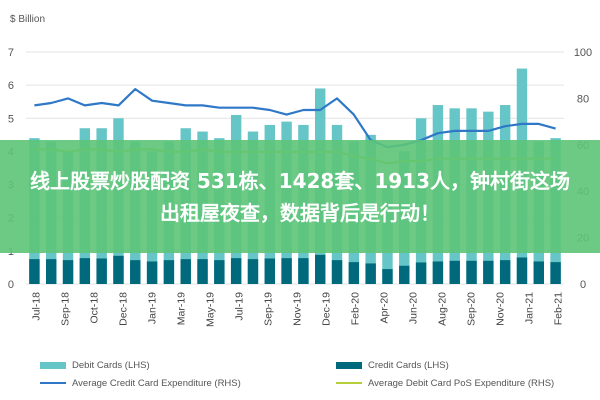 The width and height of the screenshot is (600, 400). What do you see at coordinates (27, 19) in the screenshot?
I see `y-left-unit: $ Billion` at bounding box center [27, 19].